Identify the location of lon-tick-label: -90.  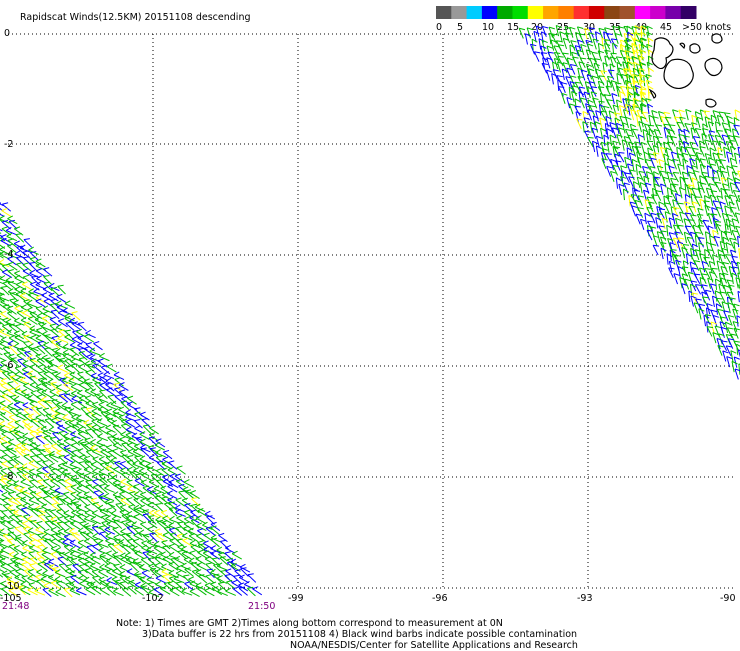
(728, 598).